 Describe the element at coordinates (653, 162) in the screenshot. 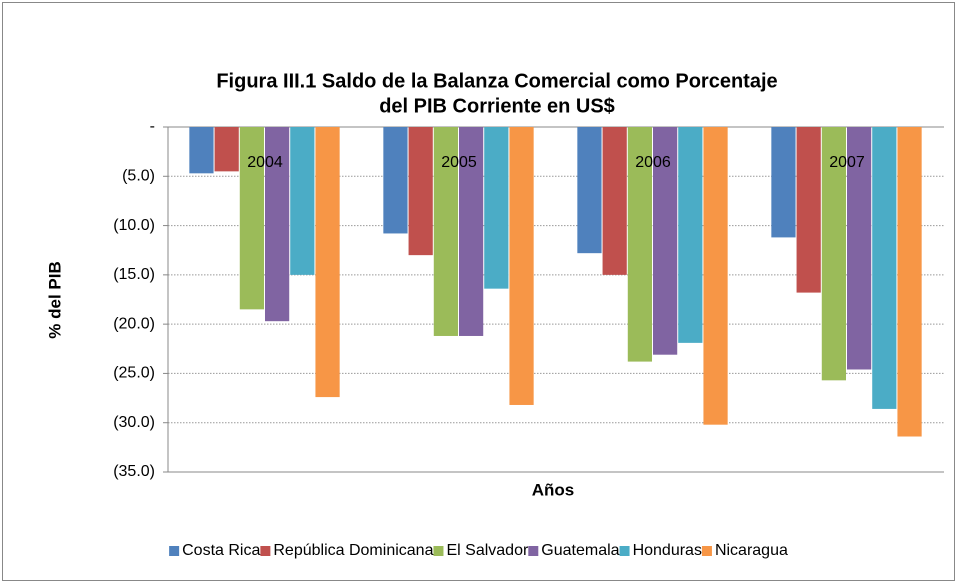

I see `category-label: 2006` at that location.